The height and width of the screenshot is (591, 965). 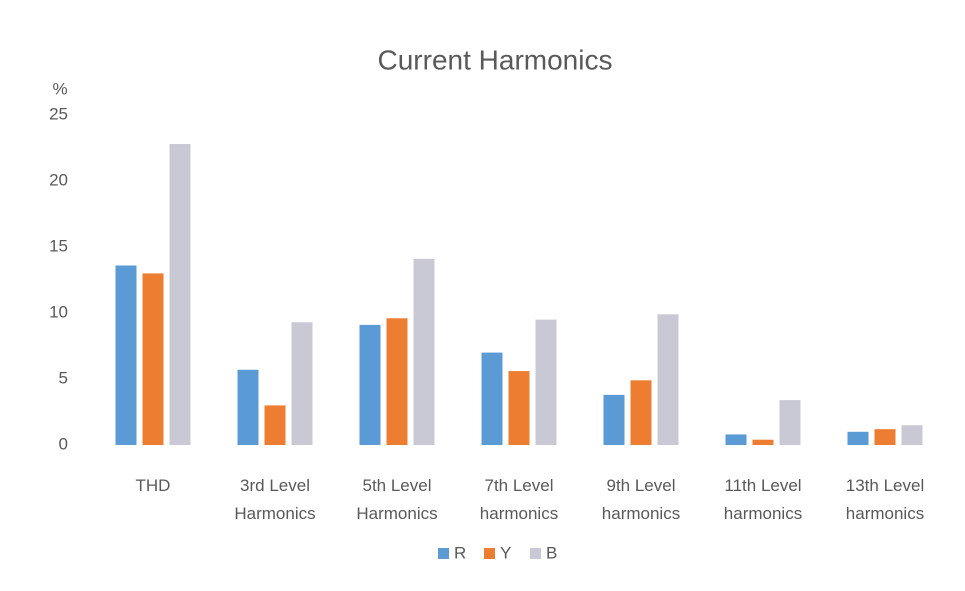 I want to click on legend-label: R, so click(x=460, y=552).